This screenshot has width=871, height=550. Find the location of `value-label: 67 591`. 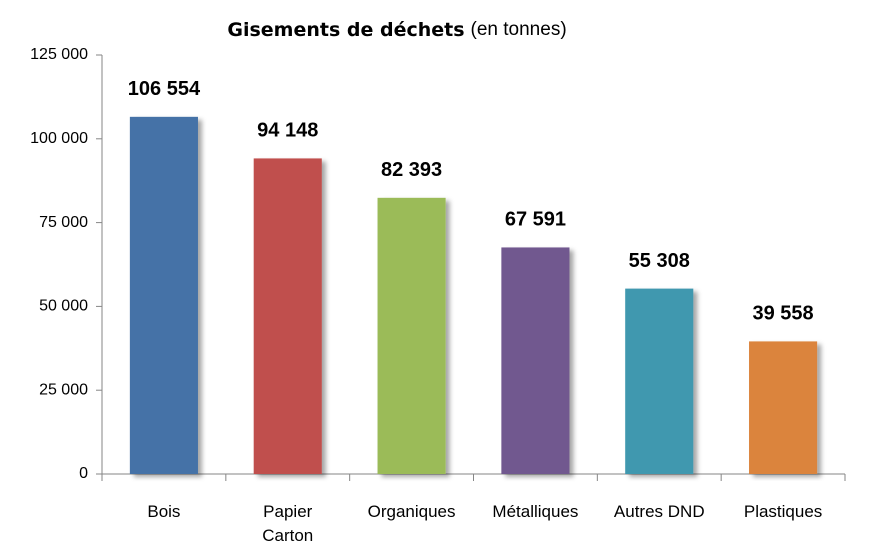

value-label: 67 591 is located at coordinates (535, 220).